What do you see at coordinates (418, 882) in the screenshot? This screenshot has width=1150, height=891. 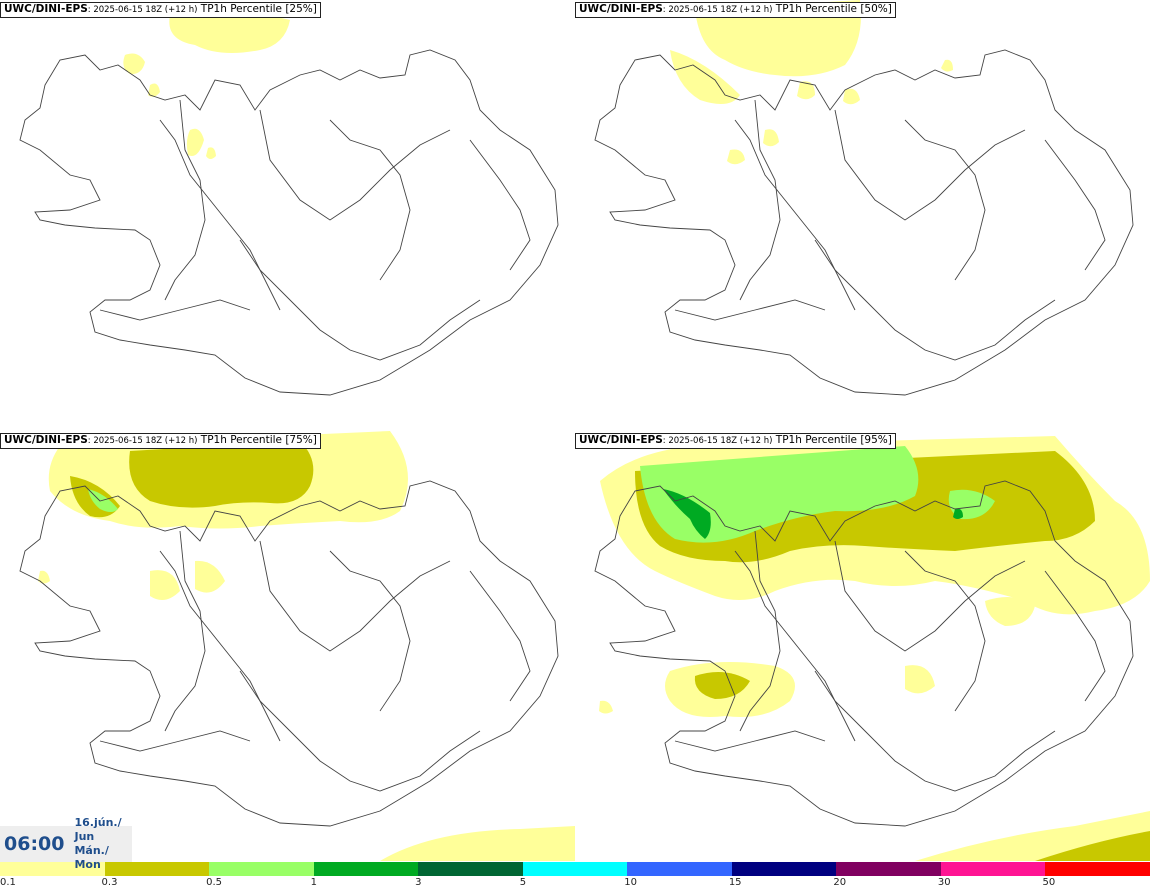 I see `colorbar-label: 3` at bounding box center [418, 882].